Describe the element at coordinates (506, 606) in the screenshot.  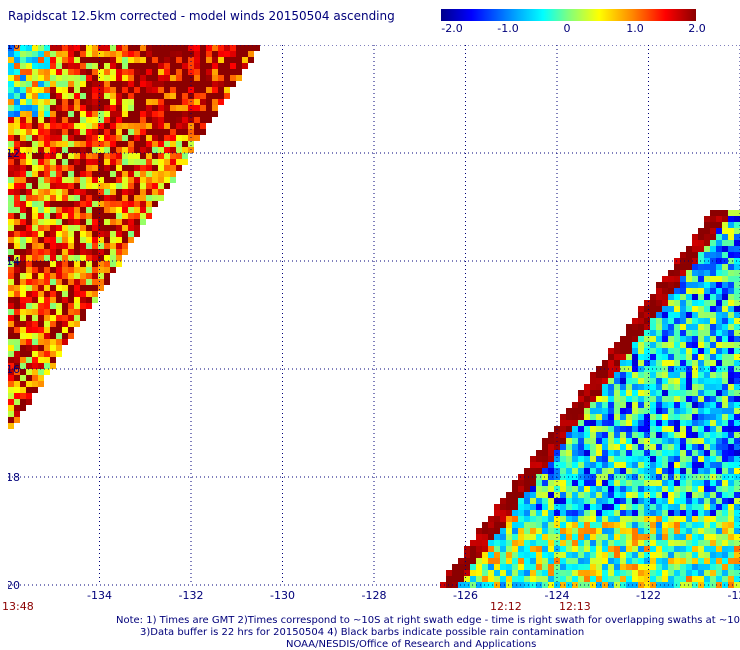
I see `swath-time-label: 12:12` at that location.